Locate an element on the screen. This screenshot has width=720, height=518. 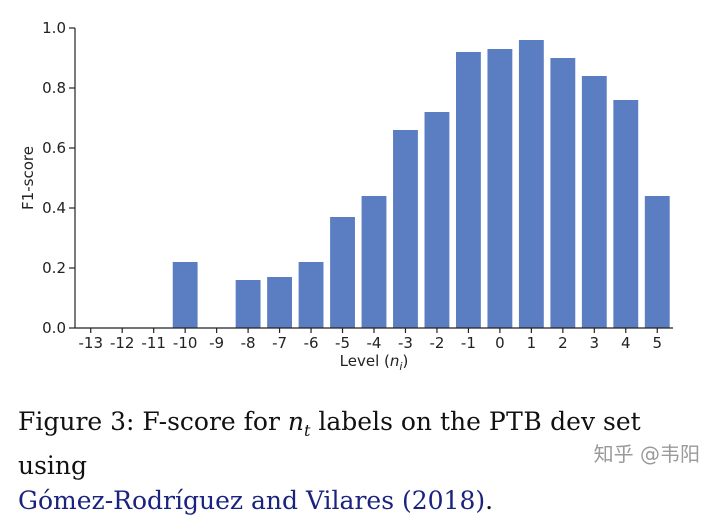
caption-end: . is located at coordinates (489, 500).